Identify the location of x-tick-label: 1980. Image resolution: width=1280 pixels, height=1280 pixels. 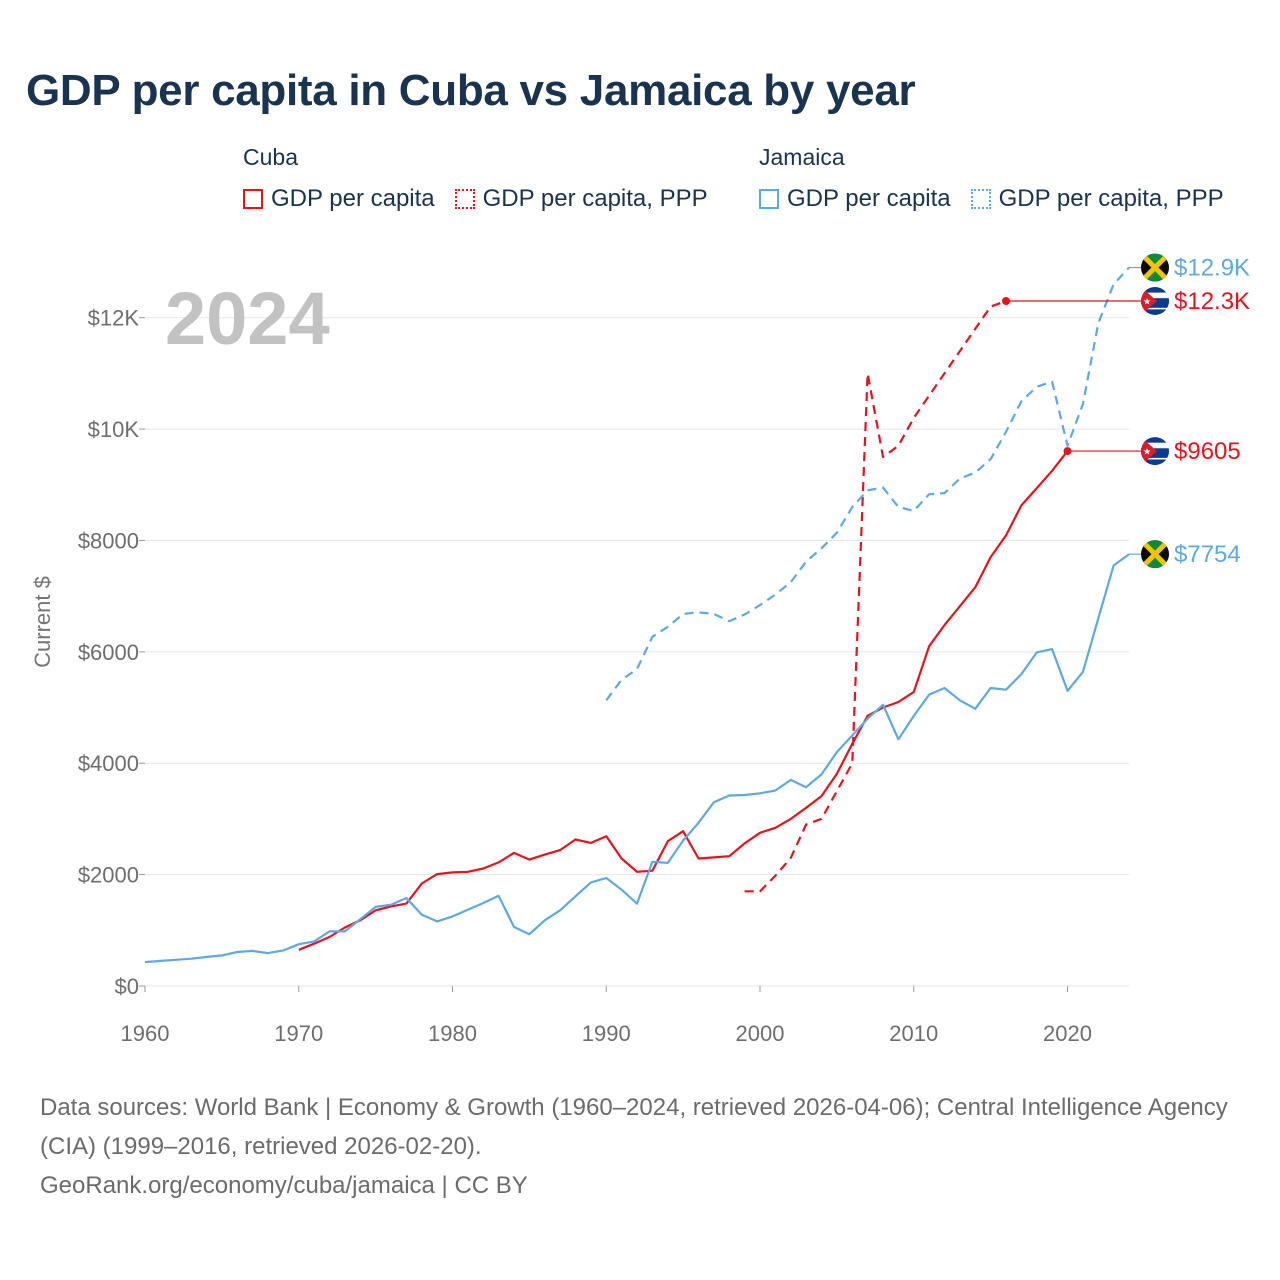
(452, 1033).